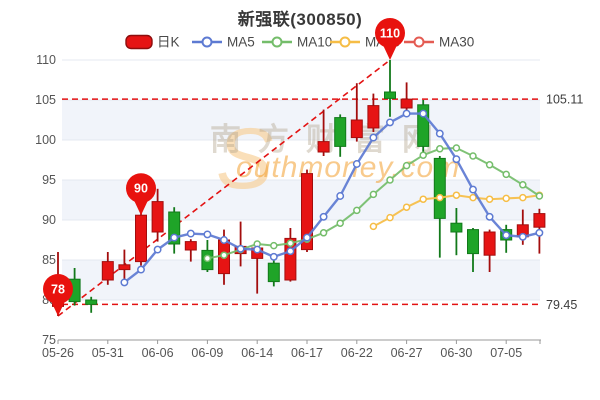  I want to click on price-pin-90: 90, so click(141, 194).